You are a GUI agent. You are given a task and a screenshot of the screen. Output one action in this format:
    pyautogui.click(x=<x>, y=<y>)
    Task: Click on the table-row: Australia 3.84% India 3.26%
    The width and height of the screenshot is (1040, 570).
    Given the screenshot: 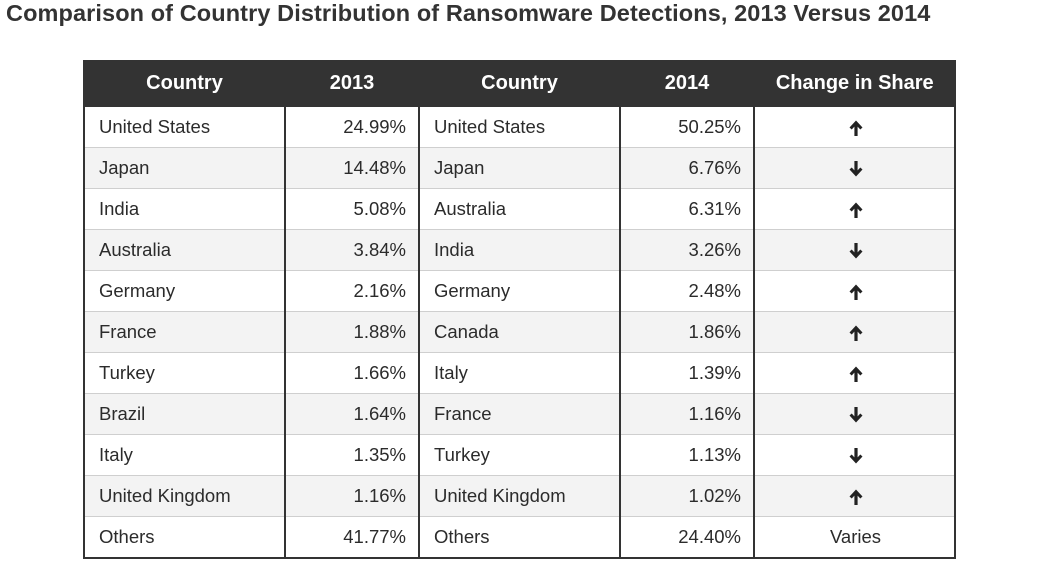 What is the action you would take?
    pyautogui.click(x=519, y=250)
    